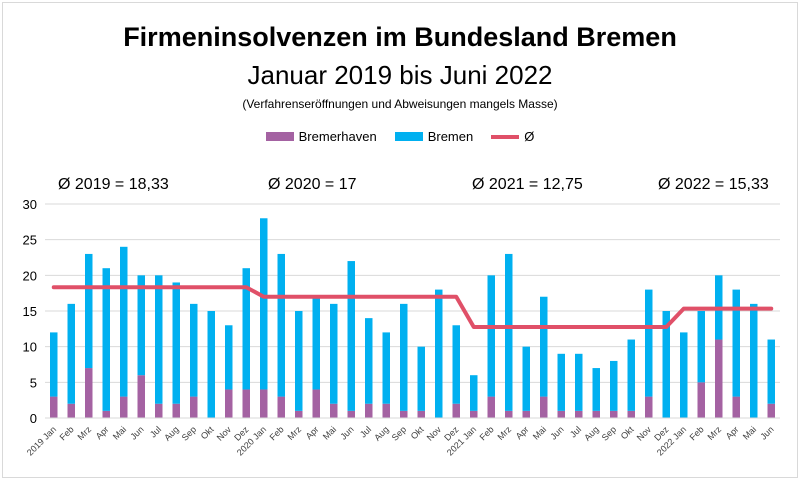 The width and height of the screenshot is (800, 480). What do you see at coordinates (279, 136) in the screenshot?
I see `legend-swatch` at bounding box center [279, 136].